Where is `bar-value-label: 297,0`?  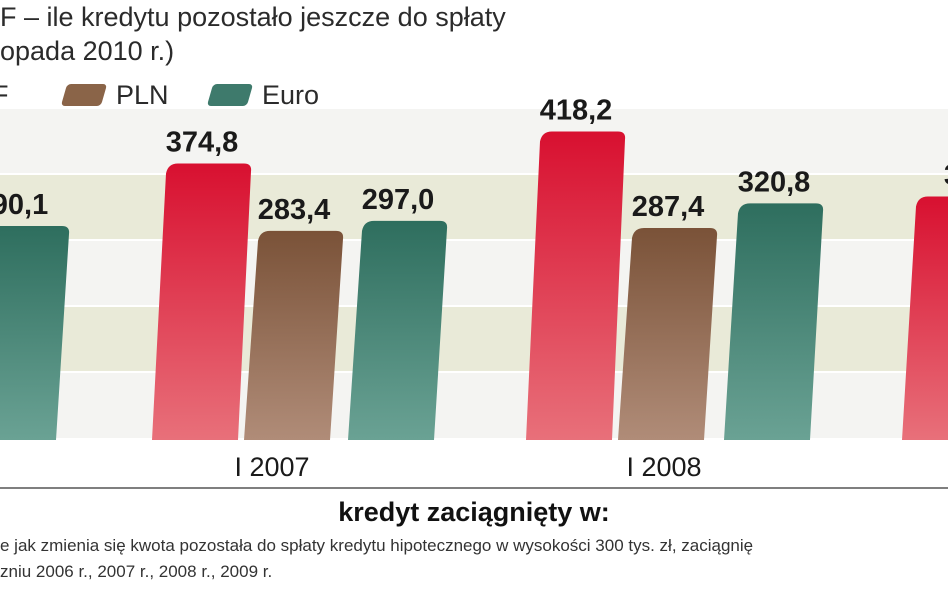
bar-value-label: 297,0 is located at coordinates (398, 200).